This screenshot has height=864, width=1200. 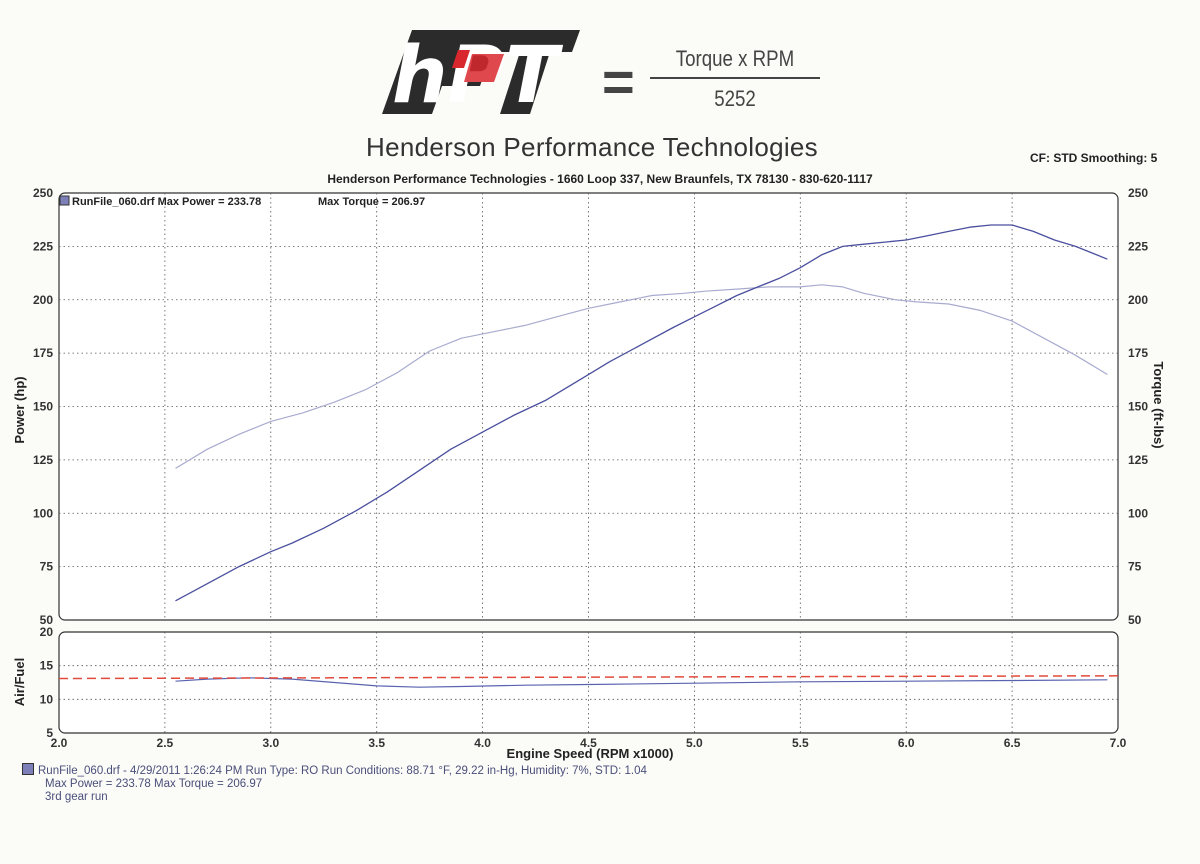 I want to click on afr-tick-label: 10, so click(x=47, y=699).